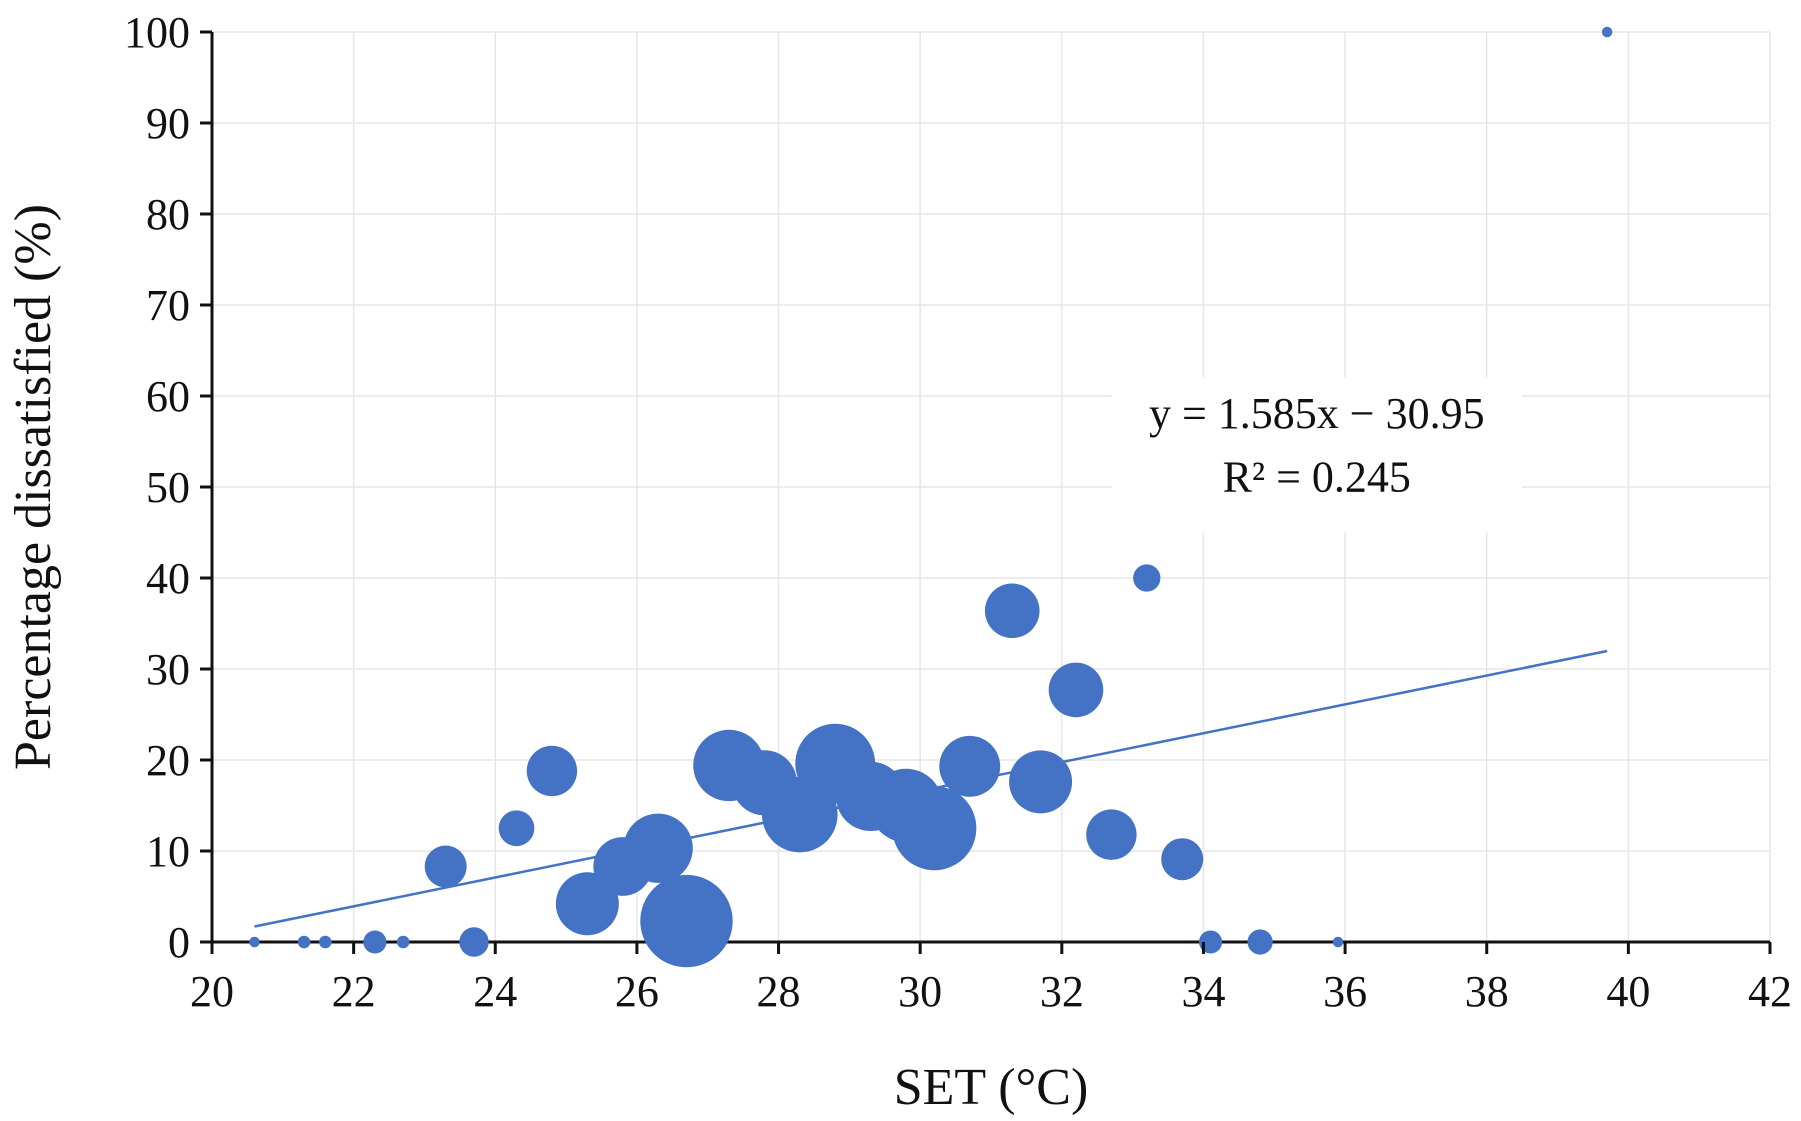 This screenshot has height=1121, width=1801. Describe the element at coordinates (168, 305) in the screenshot. I see `y-tick-label: 70` at that location.